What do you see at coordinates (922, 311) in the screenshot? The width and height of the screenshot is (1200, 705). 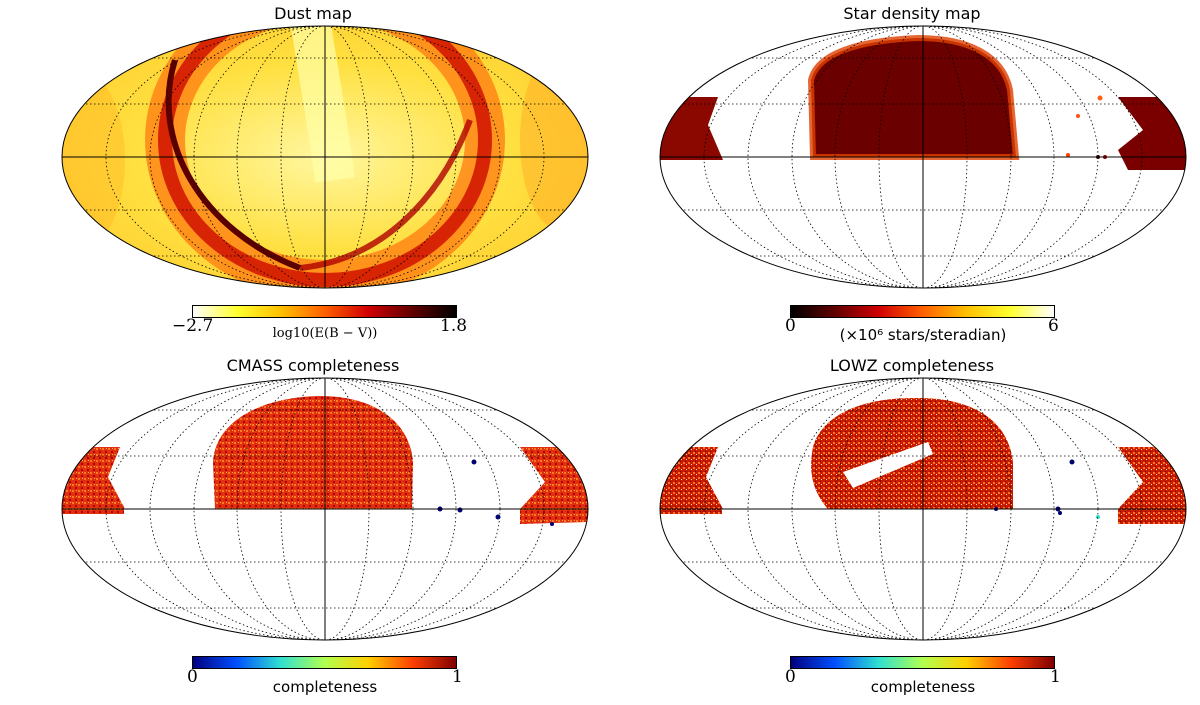 I see `star-density-colorbar` at bounding box center [922, 311].